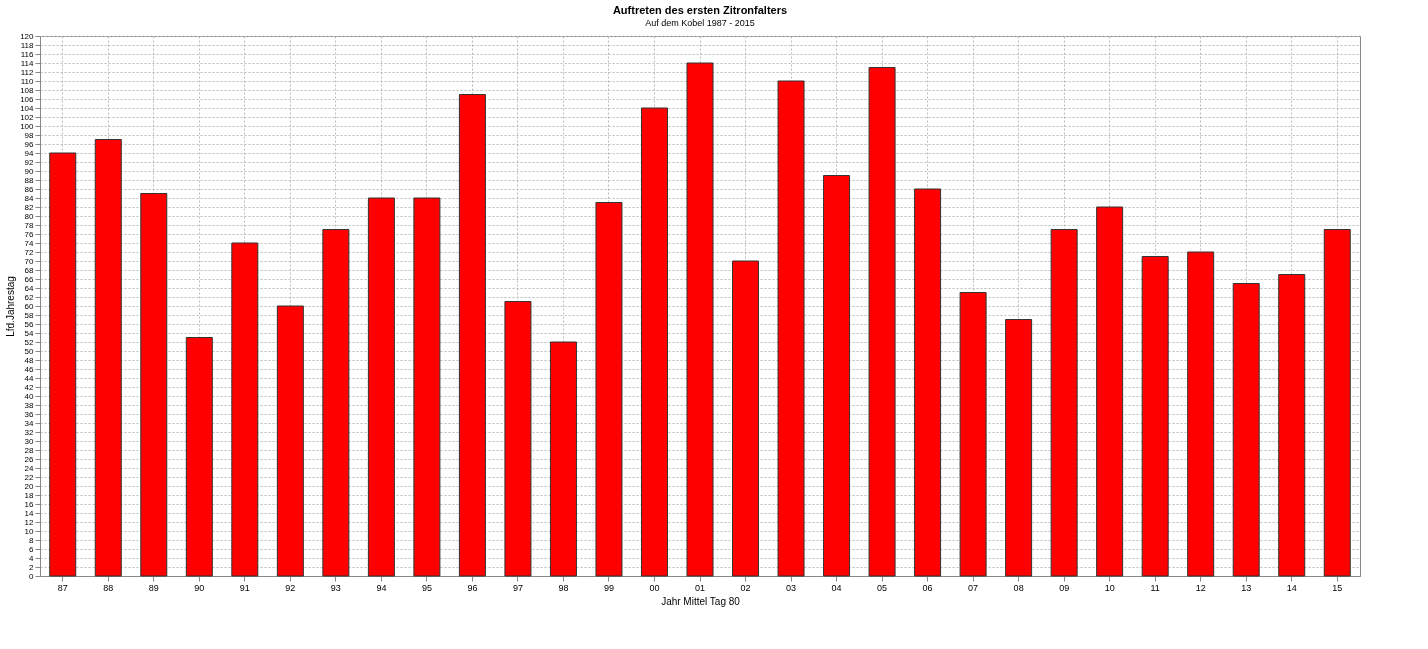  Describe the element at coordinates (1246, 587) in the screenshot. I see `x-tick-label: 13` at that location.